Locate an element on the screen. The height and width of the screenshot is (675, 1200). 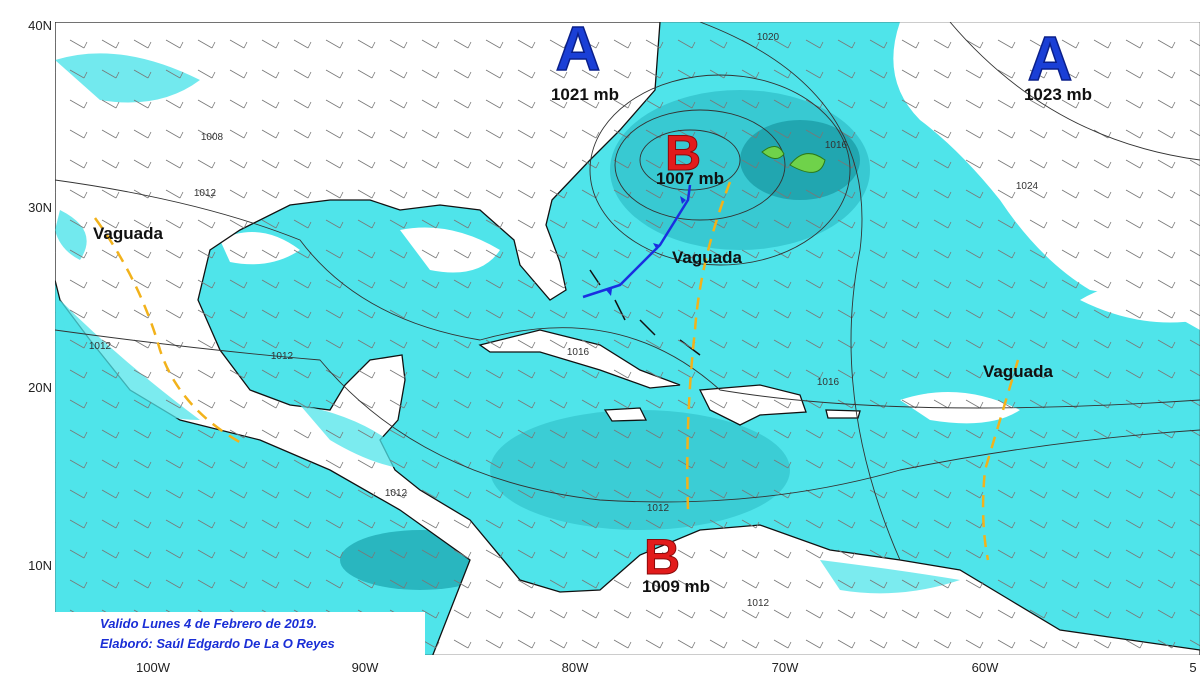
lat-label: 20N is located at coordinates (40, 387).